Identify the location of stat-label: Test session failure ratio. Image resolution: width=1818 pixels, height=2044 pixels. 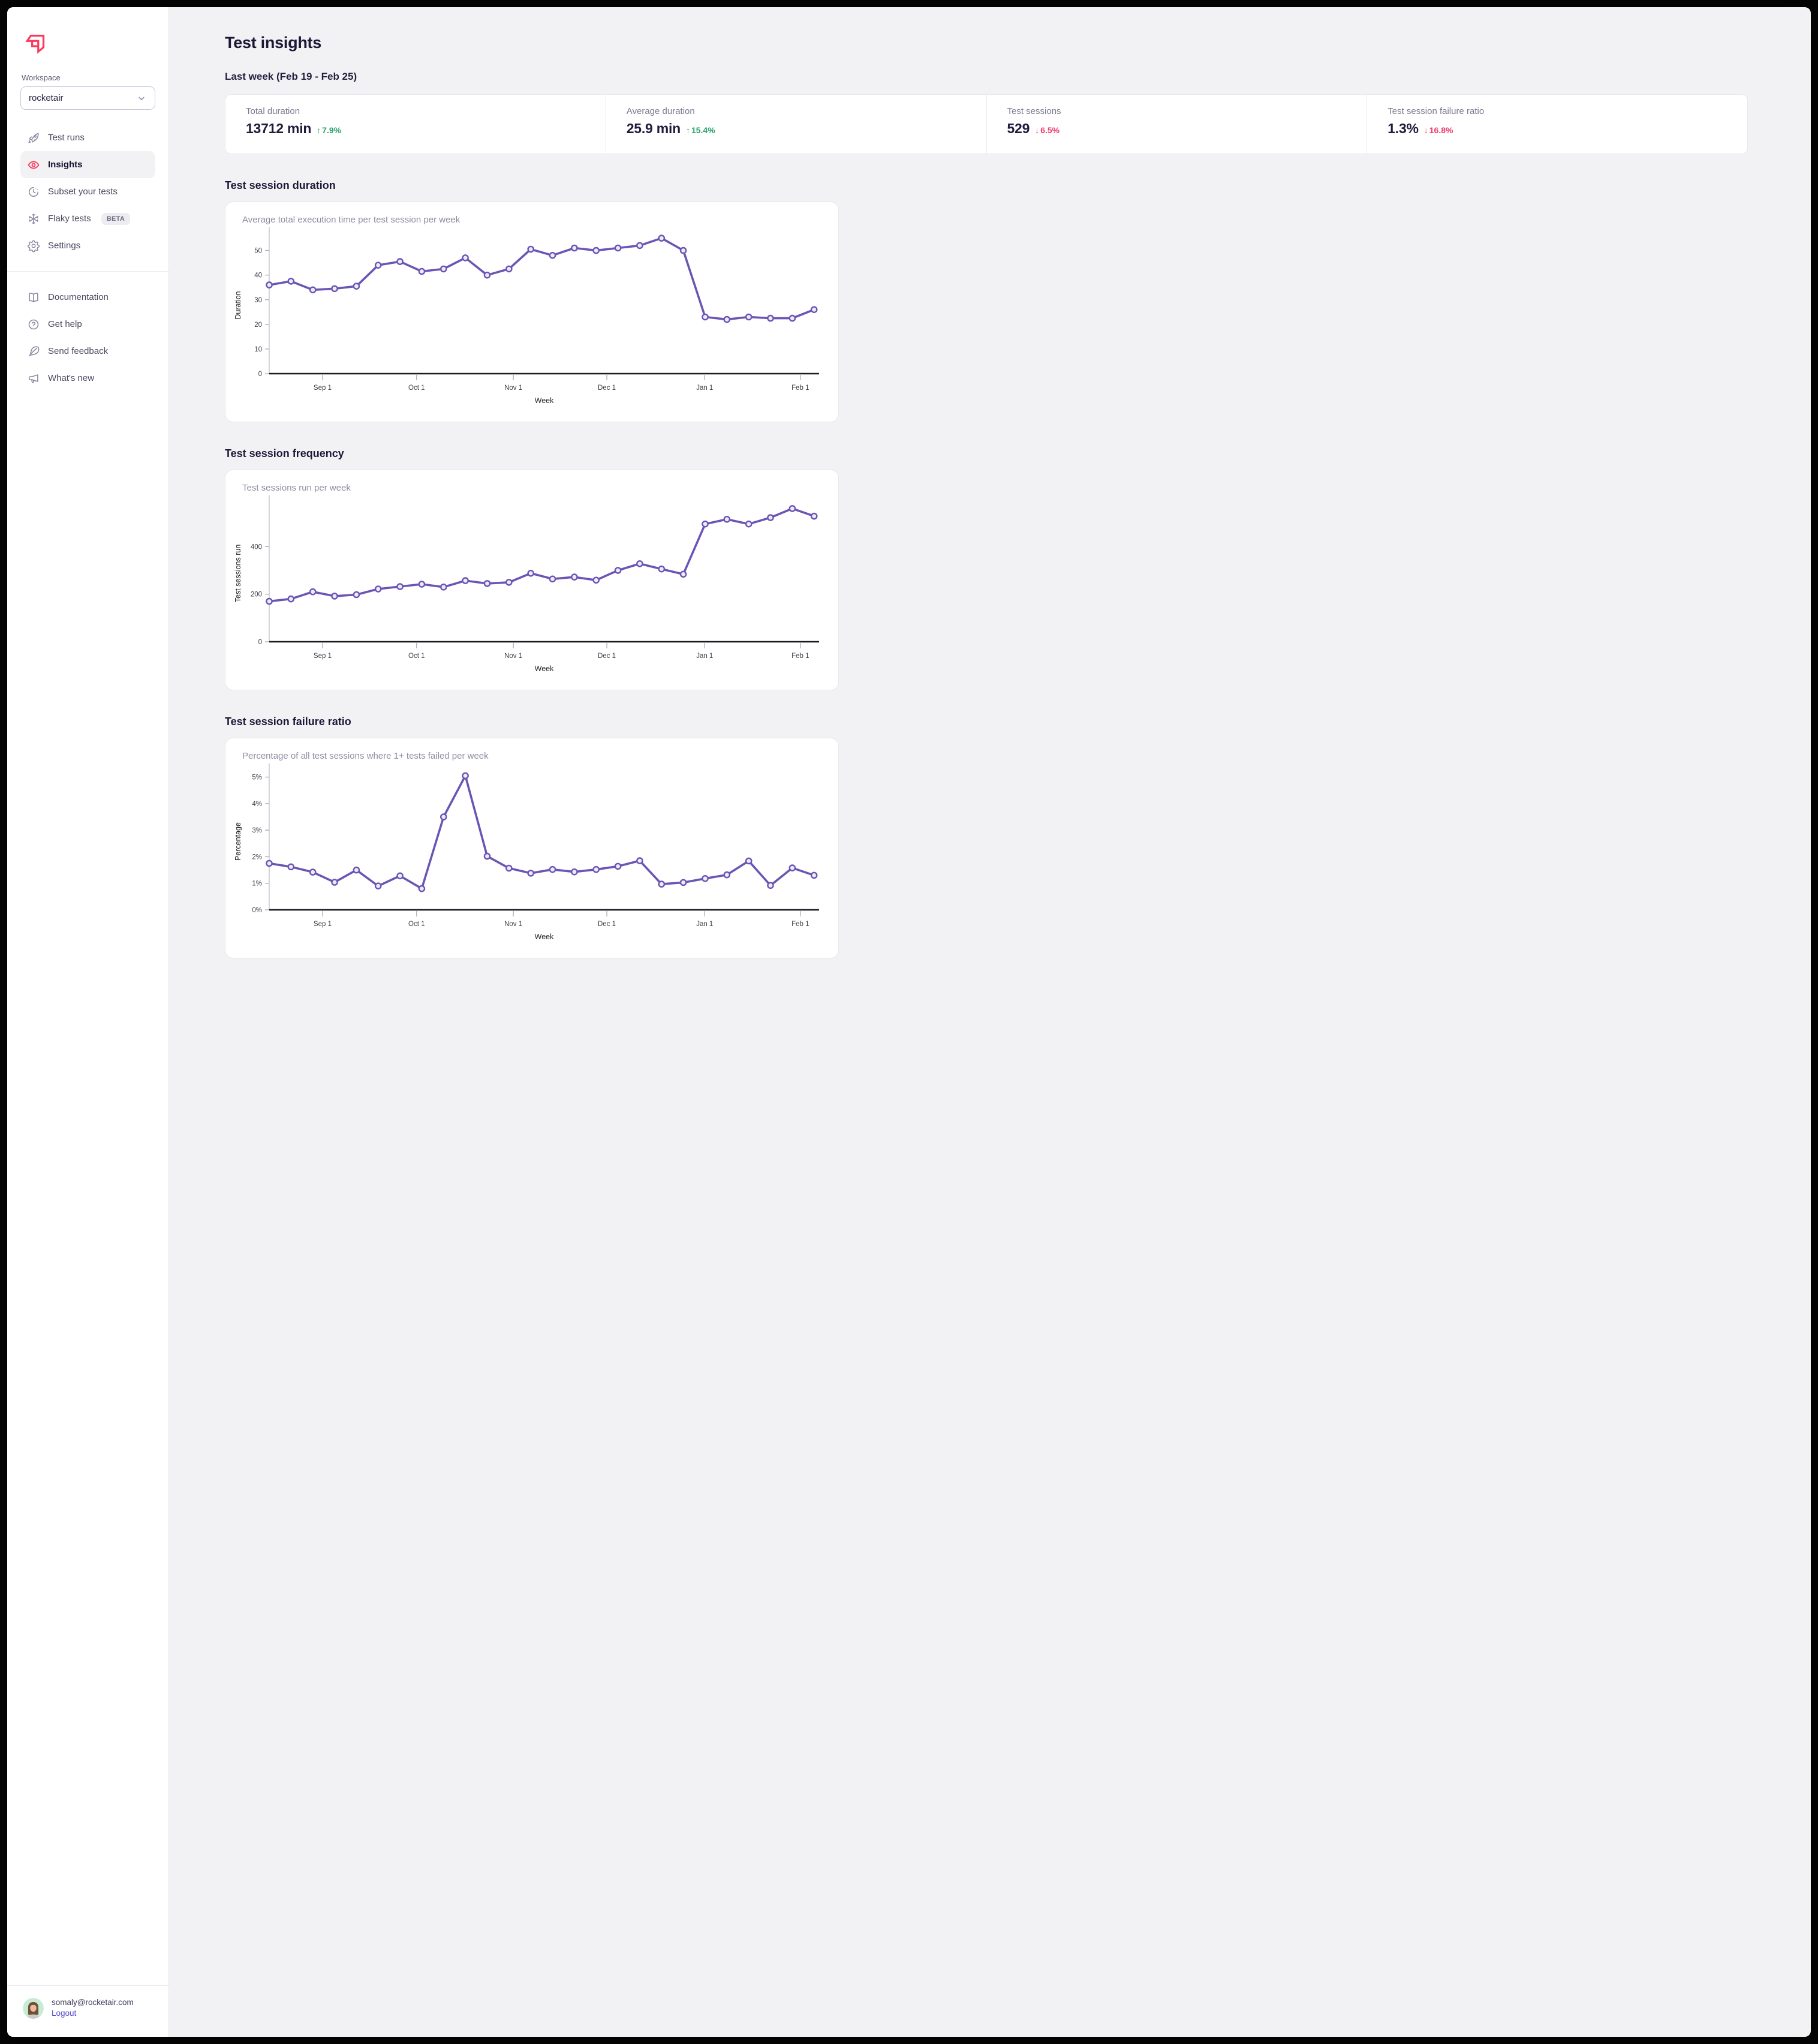
(1436, 111).